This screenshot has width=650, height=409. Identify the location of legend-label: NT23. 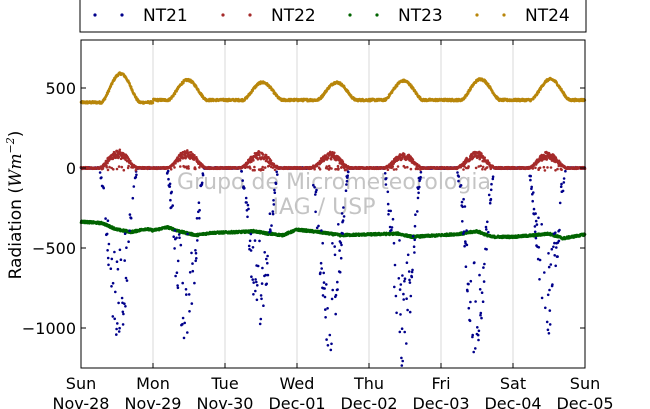
(420, 16).